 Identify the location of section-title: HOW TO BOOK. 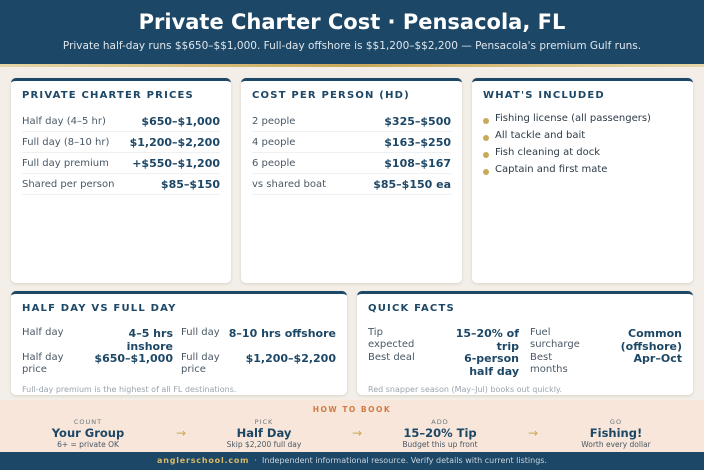
(352, 409).